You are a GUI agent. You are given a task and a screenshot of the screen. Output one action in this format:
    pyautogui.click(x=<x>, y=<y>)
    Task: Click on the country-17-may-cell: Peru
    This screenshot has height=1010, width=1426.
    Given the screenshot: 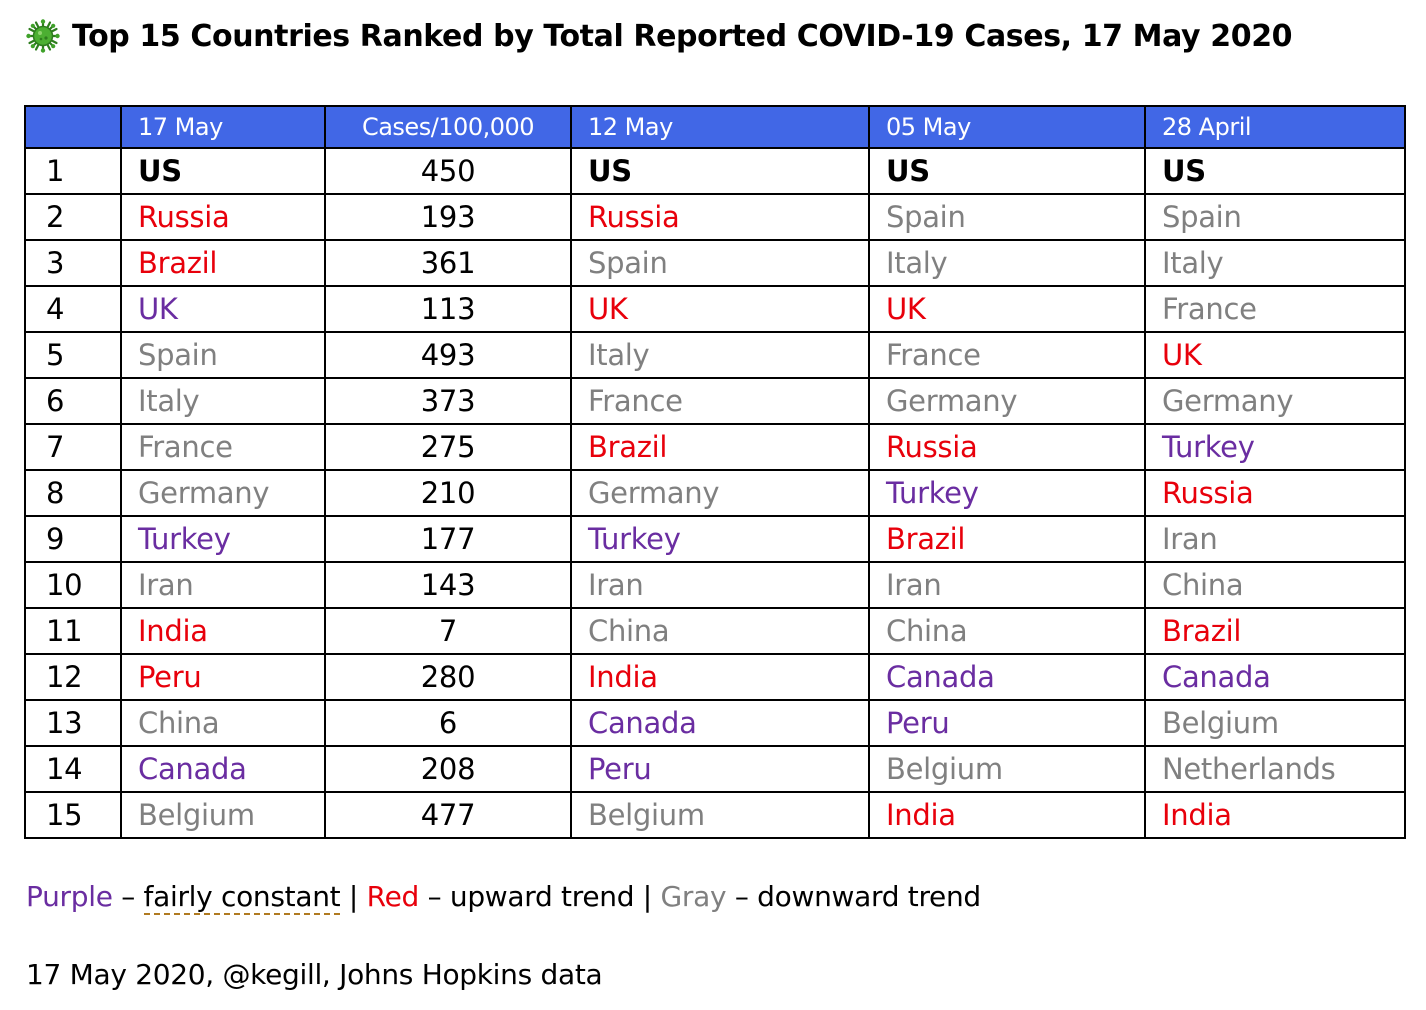 What is the action you would take?
    pyautogui.click(x=223, y=677)
    